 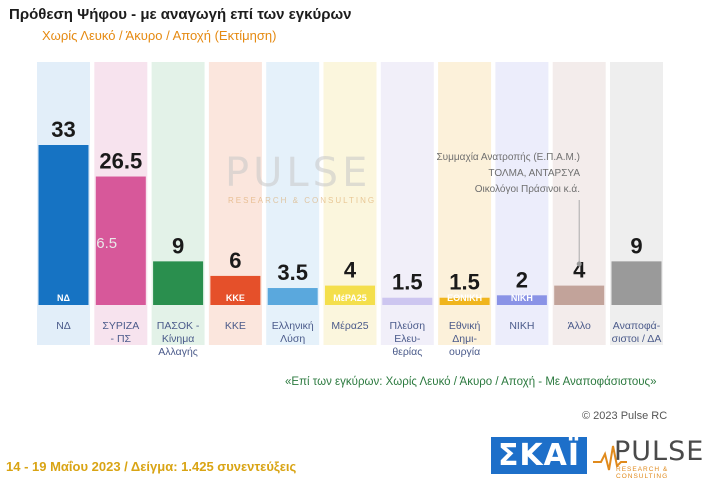 What do you see at coordinates (464, 339) in the screenshot?
I see `category-label: Δημι-` at bounding box center [464, 339].